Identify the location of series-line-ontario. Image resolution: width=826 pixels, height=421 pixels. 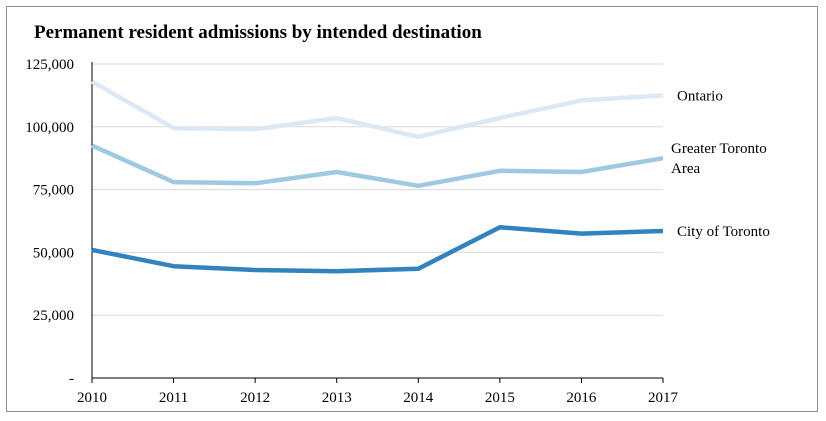
(377, 109).